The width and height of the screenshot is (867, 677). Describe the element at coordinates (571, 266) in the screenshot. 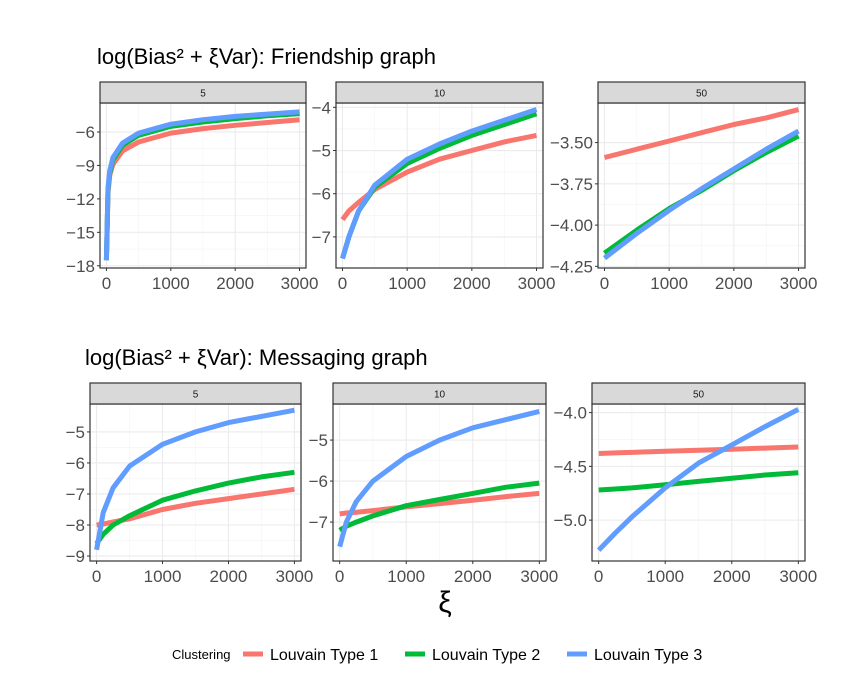

I see `y-tick-label: −4.25` at that location.